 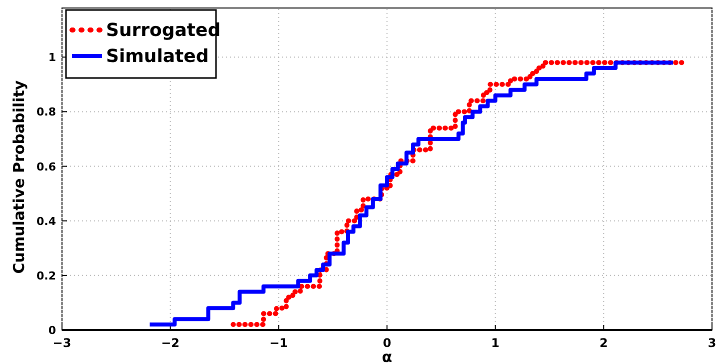 What do you see at coordinates (62, 343) in the screenshot?
I see `x-tick-label: −3` at bounding box center [62, 343].